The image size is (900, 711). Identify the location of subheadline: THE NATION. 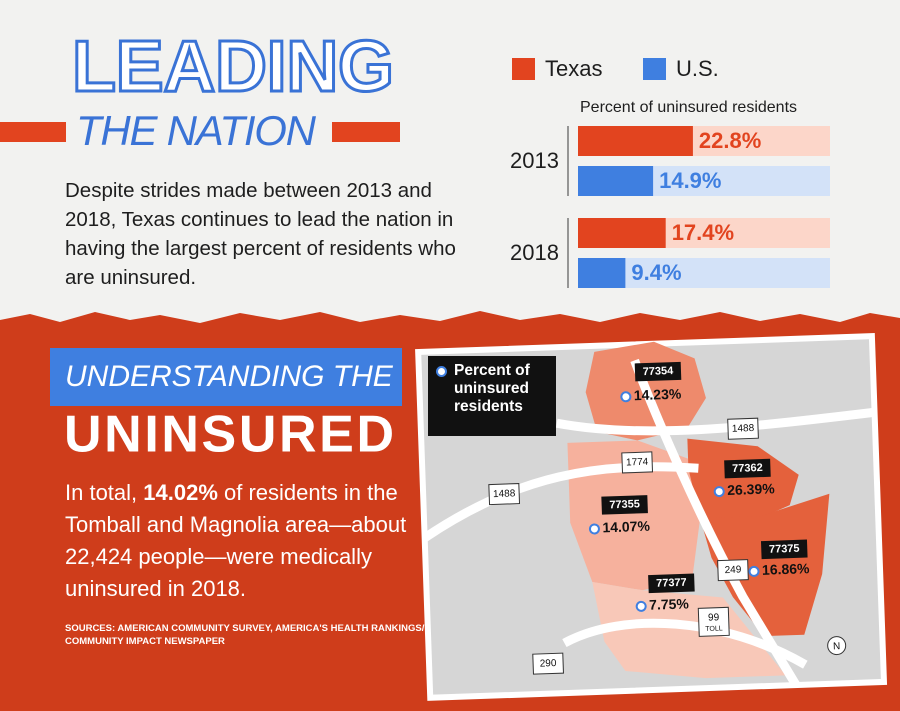
(196, 130).